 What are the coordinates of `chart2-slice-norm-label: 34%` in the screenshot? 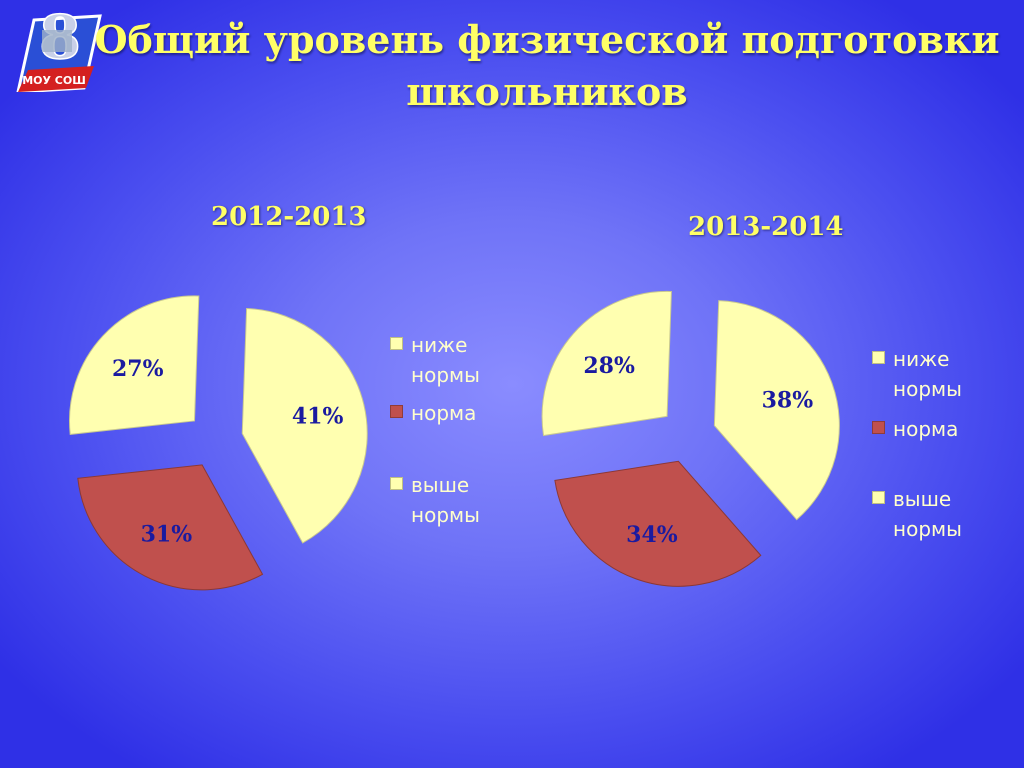 It's located at (652, 535).